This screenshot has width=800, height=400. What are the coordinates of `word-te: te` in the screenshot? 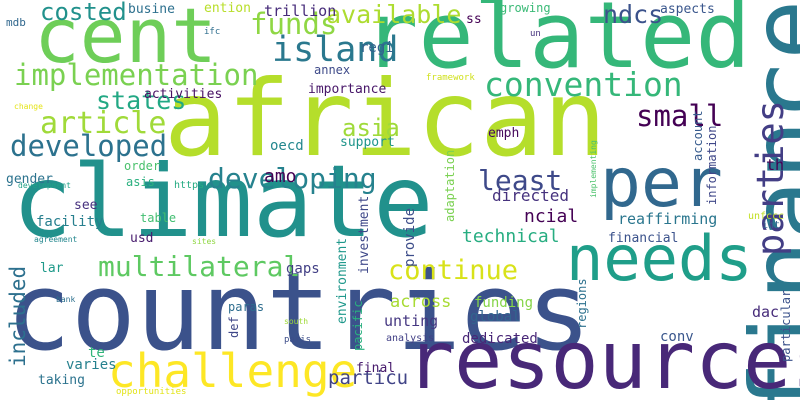 It's located at (96, 353).